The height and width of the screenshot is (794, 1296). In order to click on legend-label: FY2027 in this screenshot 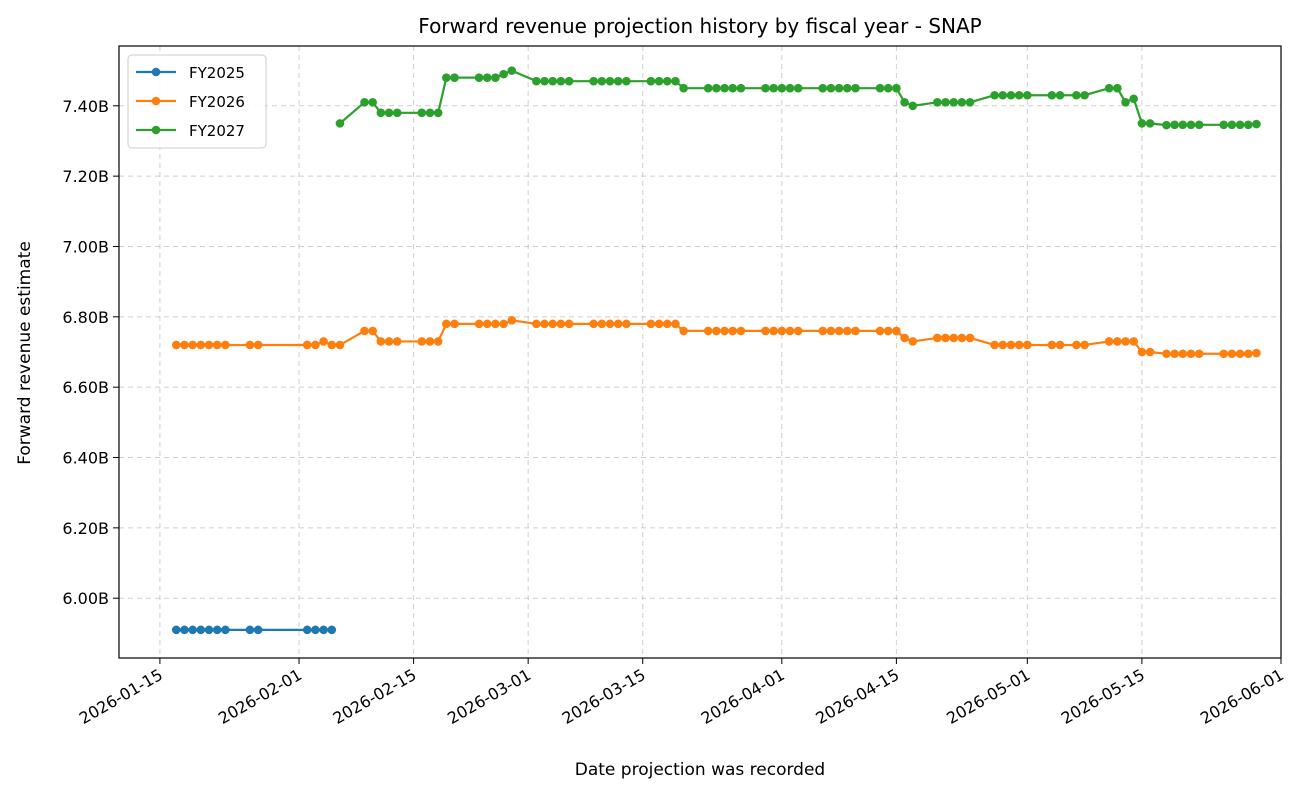, I will do `click(217, 131)`.